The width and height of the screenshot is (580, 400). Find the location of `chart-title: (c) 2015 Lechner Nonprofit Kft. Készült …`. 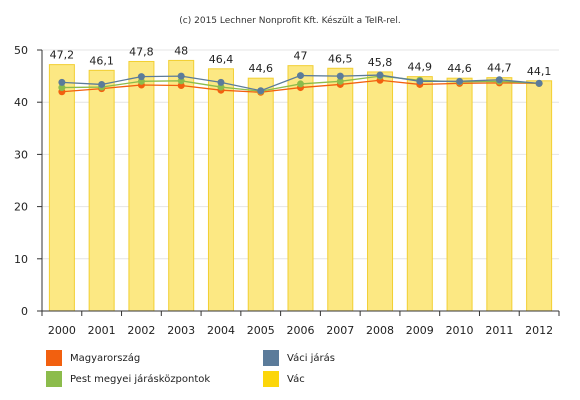

chart-title: (c) 2015 Lechner Nonprofit Kft. Készült … is located at coordinates (289, 20).